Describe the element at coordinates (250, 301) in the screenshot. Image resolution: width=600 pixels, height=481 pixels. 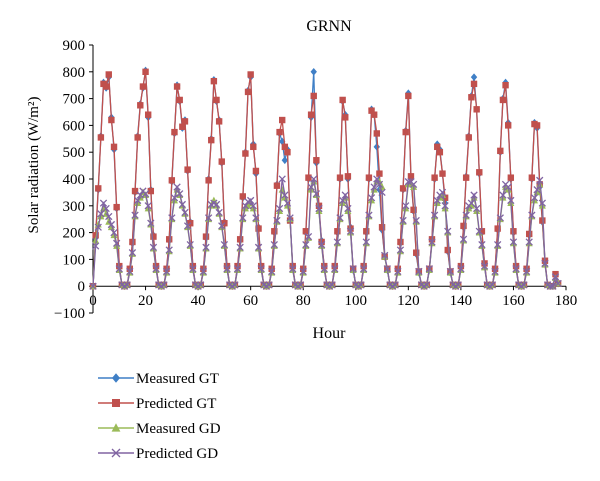
I see `x-tick-label: 60` at that location.